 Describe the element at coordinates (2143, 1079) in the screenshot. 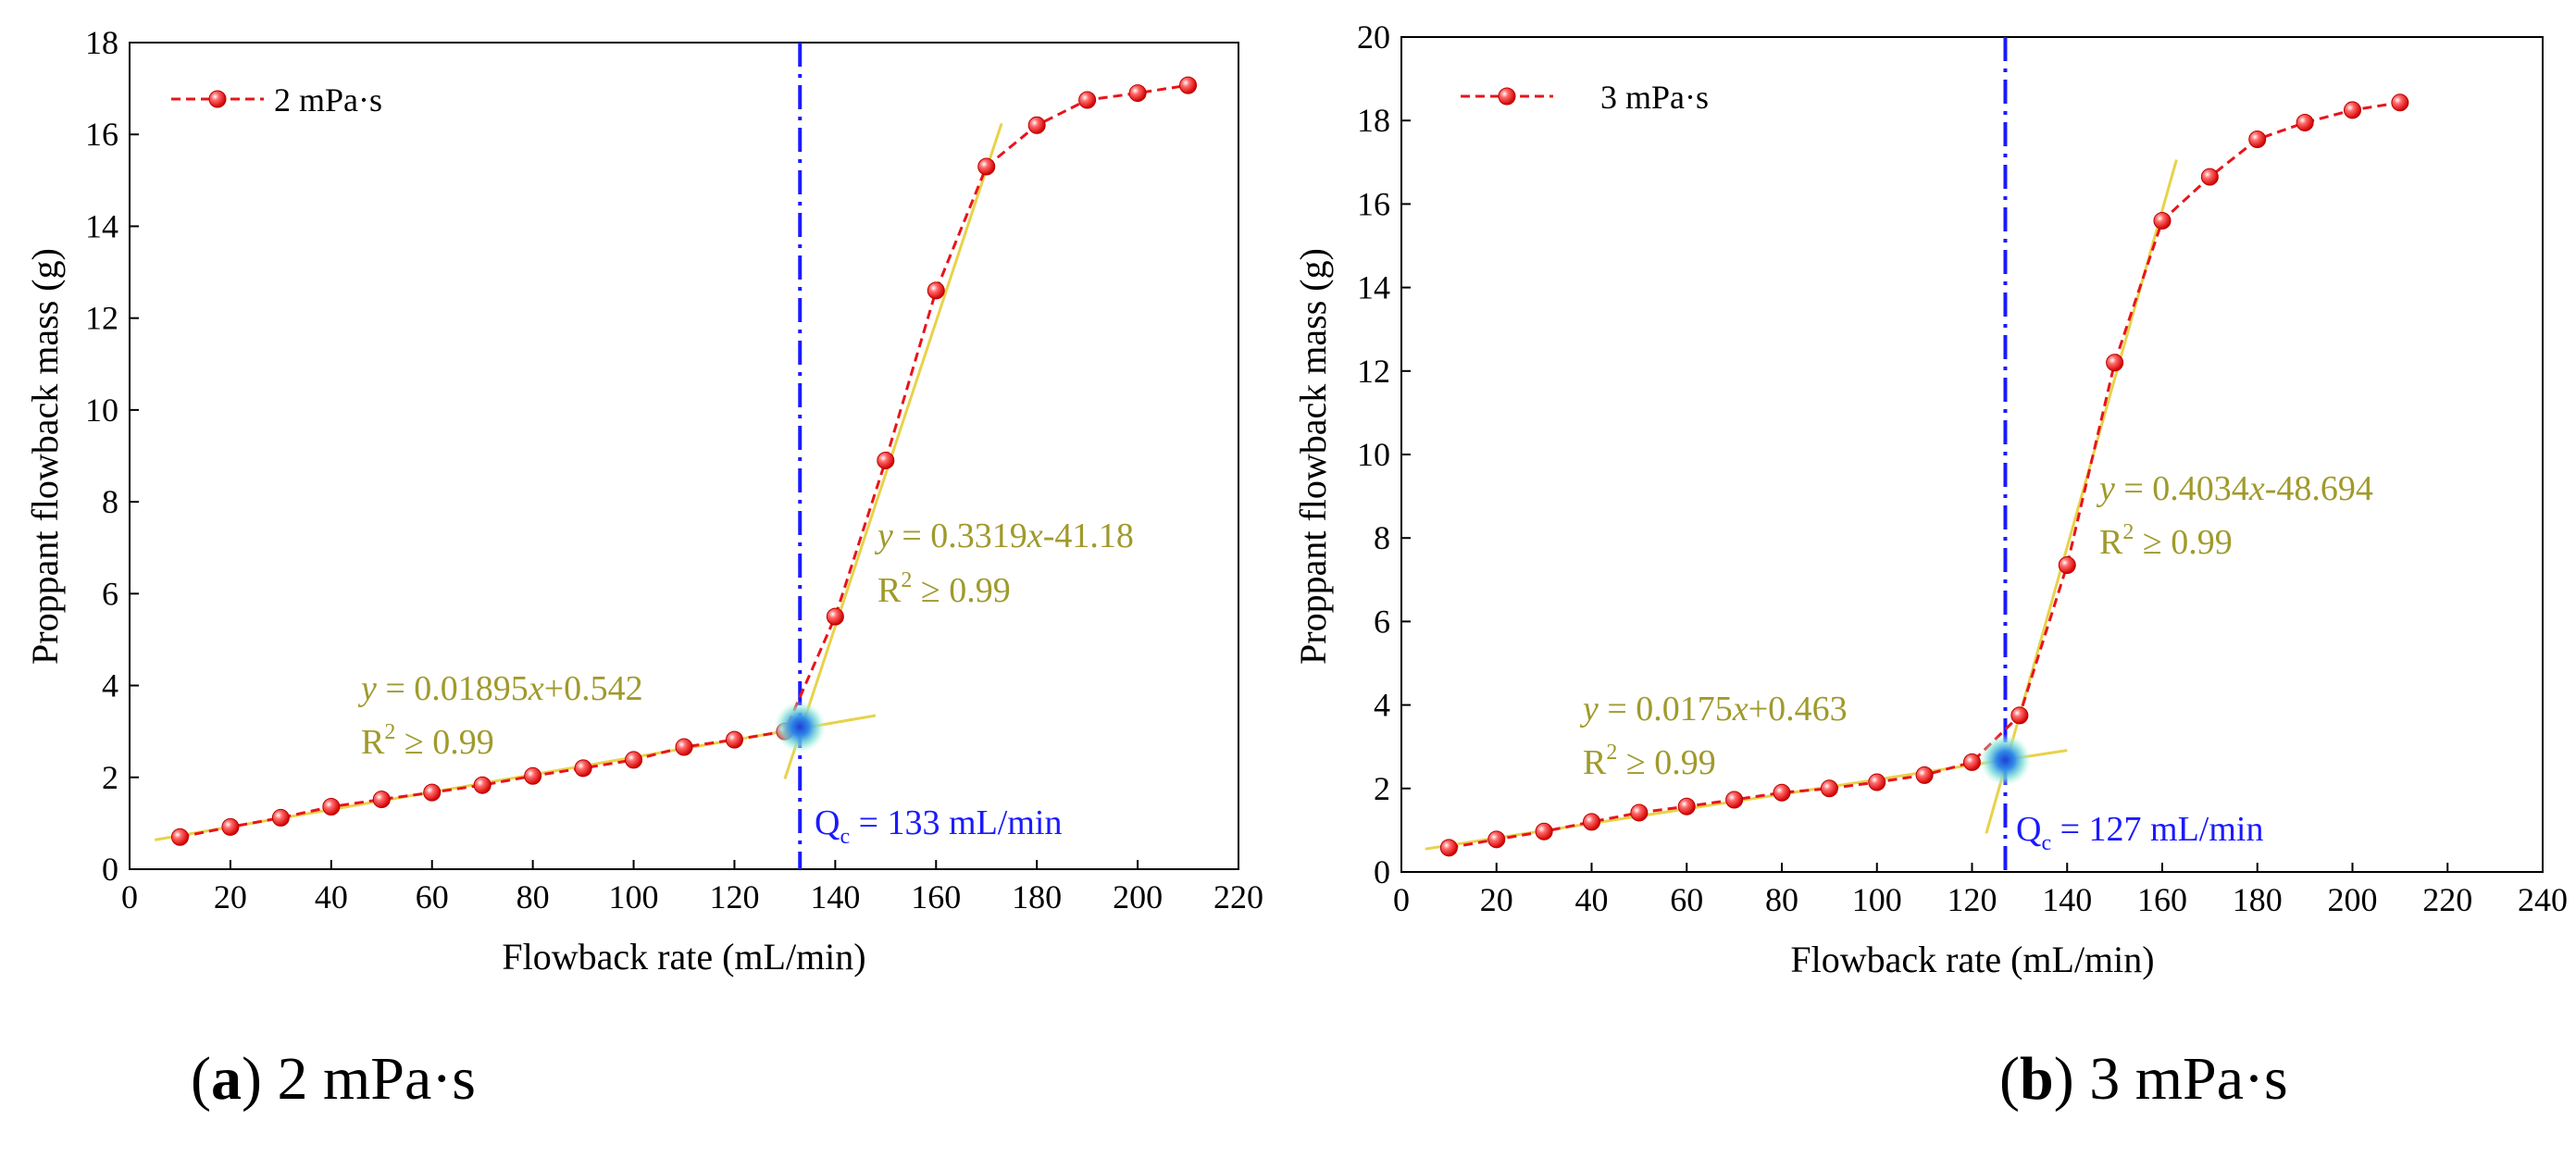

I see `caption-b: (b) 3 mPa·s` at that location.